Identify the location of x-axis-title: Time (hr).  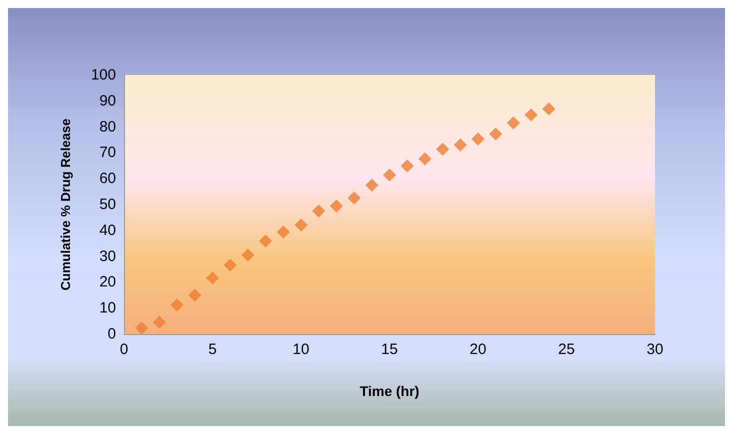
(390, 391).